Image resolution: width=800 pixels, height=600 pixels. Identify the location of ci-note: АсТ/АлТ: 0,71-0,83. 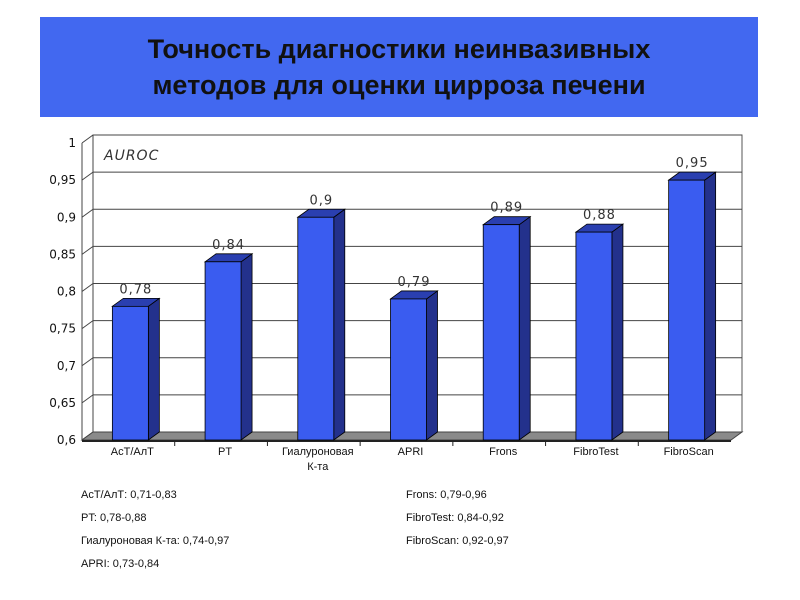
(129, 495).